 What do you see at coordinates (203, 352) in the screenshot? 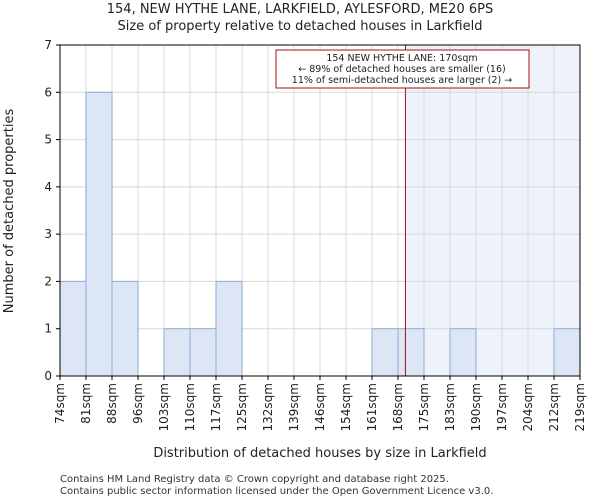
I see `bar-110sqm` at bounding box center [203, 352].